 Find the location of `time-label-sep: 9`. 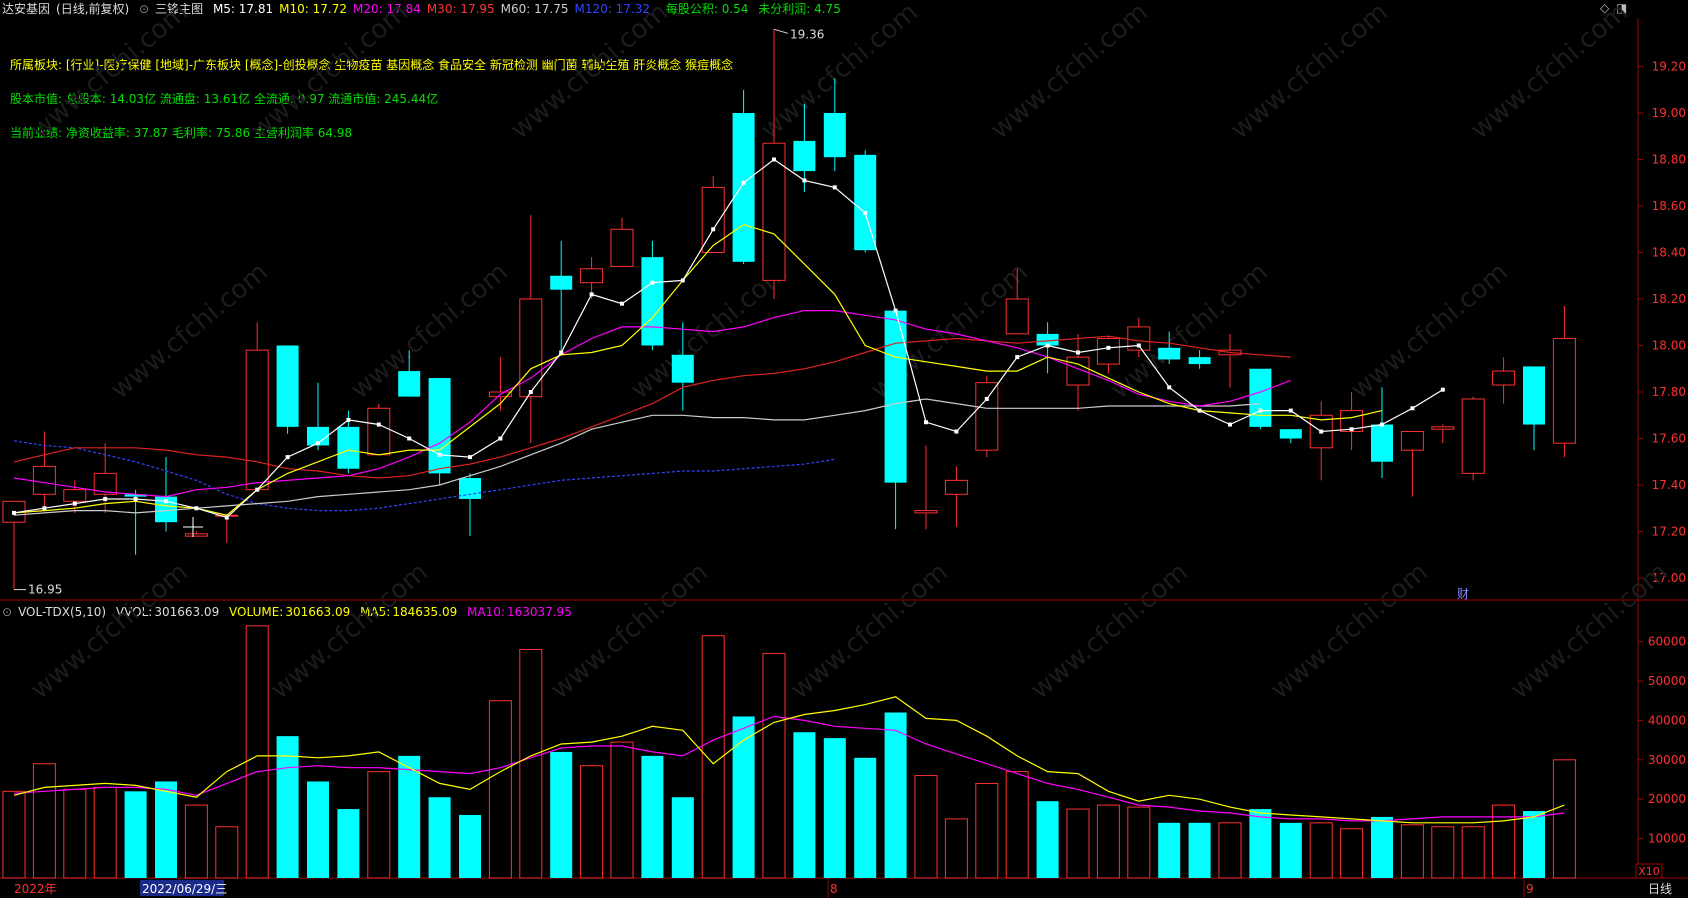

time-label-sep: 9 is located at coordinates (1530, 889).